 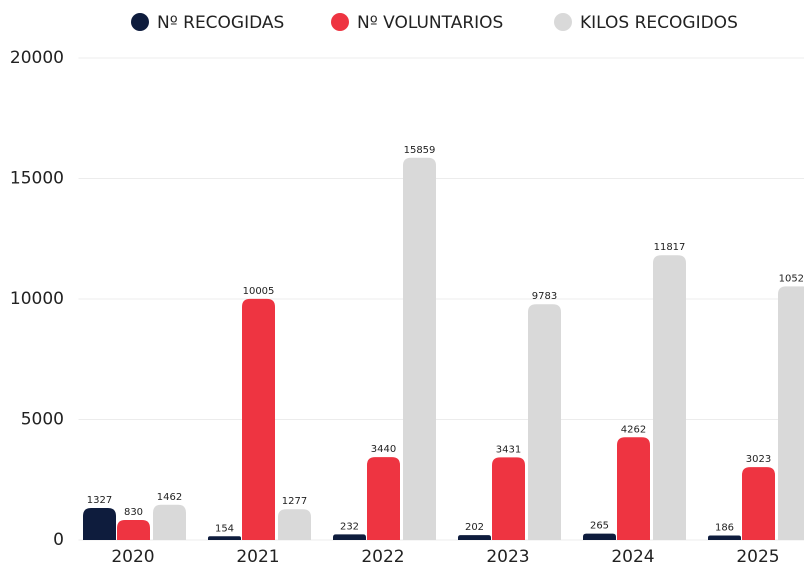 I want to click on value-label: 1327, so click(x=99, y=500).